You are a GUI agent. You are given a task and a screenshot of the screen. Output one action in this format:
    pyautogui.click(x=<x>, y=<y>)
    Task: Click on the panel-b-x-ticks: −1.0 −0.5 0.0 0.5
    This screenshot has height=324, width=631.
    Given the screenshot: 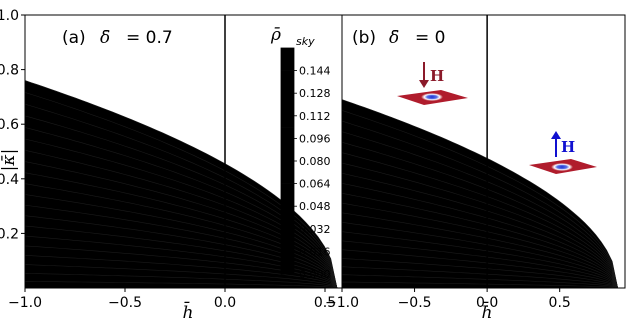 What is the action you would take?
    pyautogui.click(x=448, y=299)
    